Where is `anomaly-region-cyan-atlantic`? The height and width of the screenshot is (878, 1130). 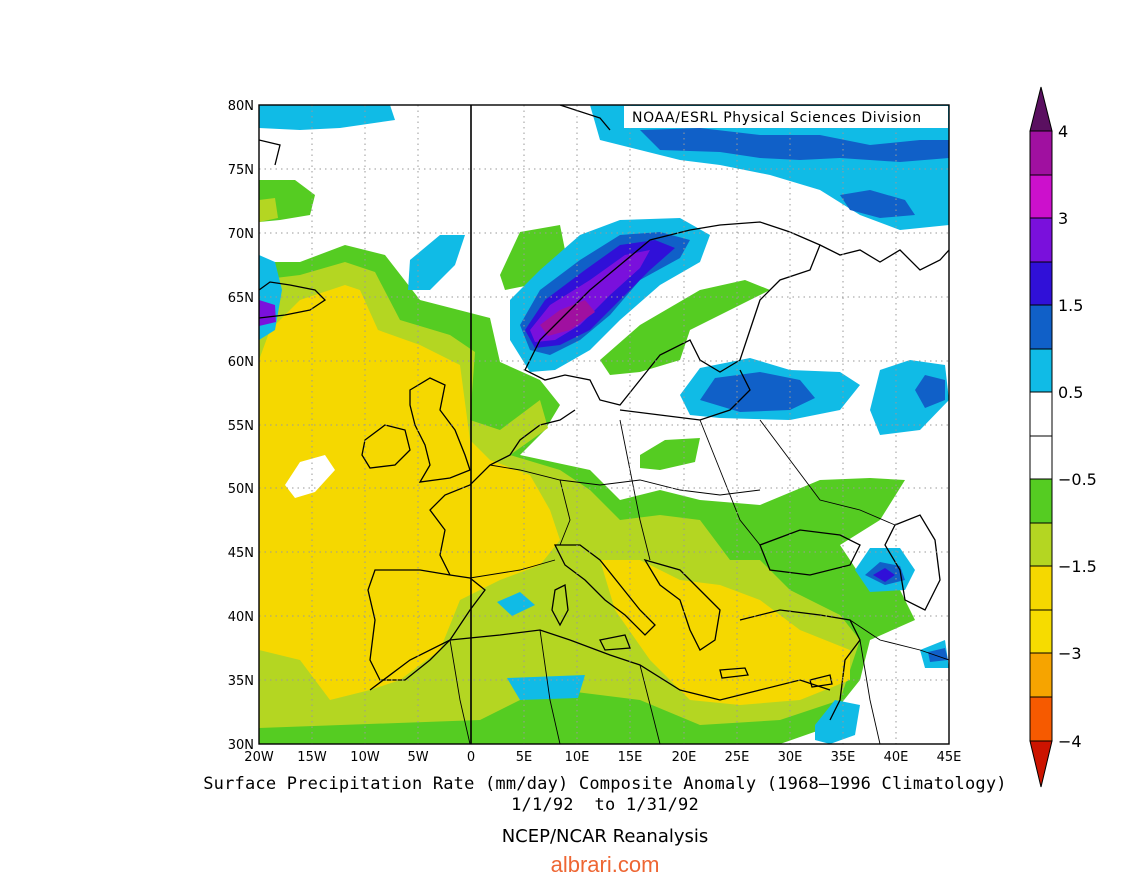 anomaly-region-cyan-atlantic is located at coordinates (436, 262).